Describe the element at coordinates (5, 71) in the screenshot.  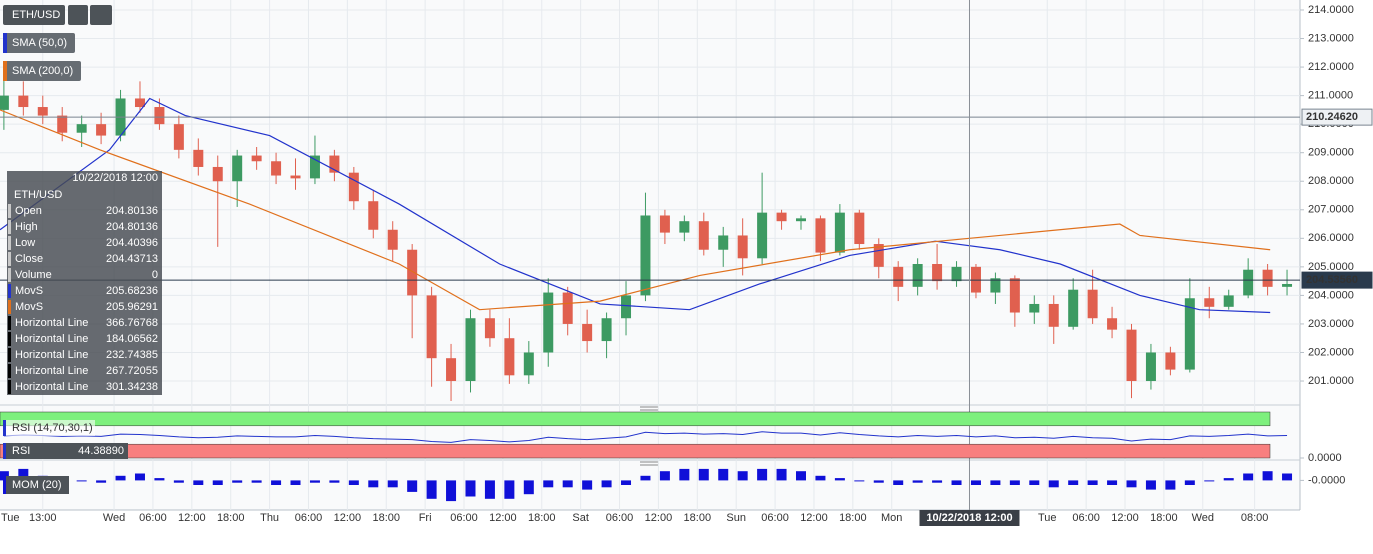
I see `legend-swatch` at that location.